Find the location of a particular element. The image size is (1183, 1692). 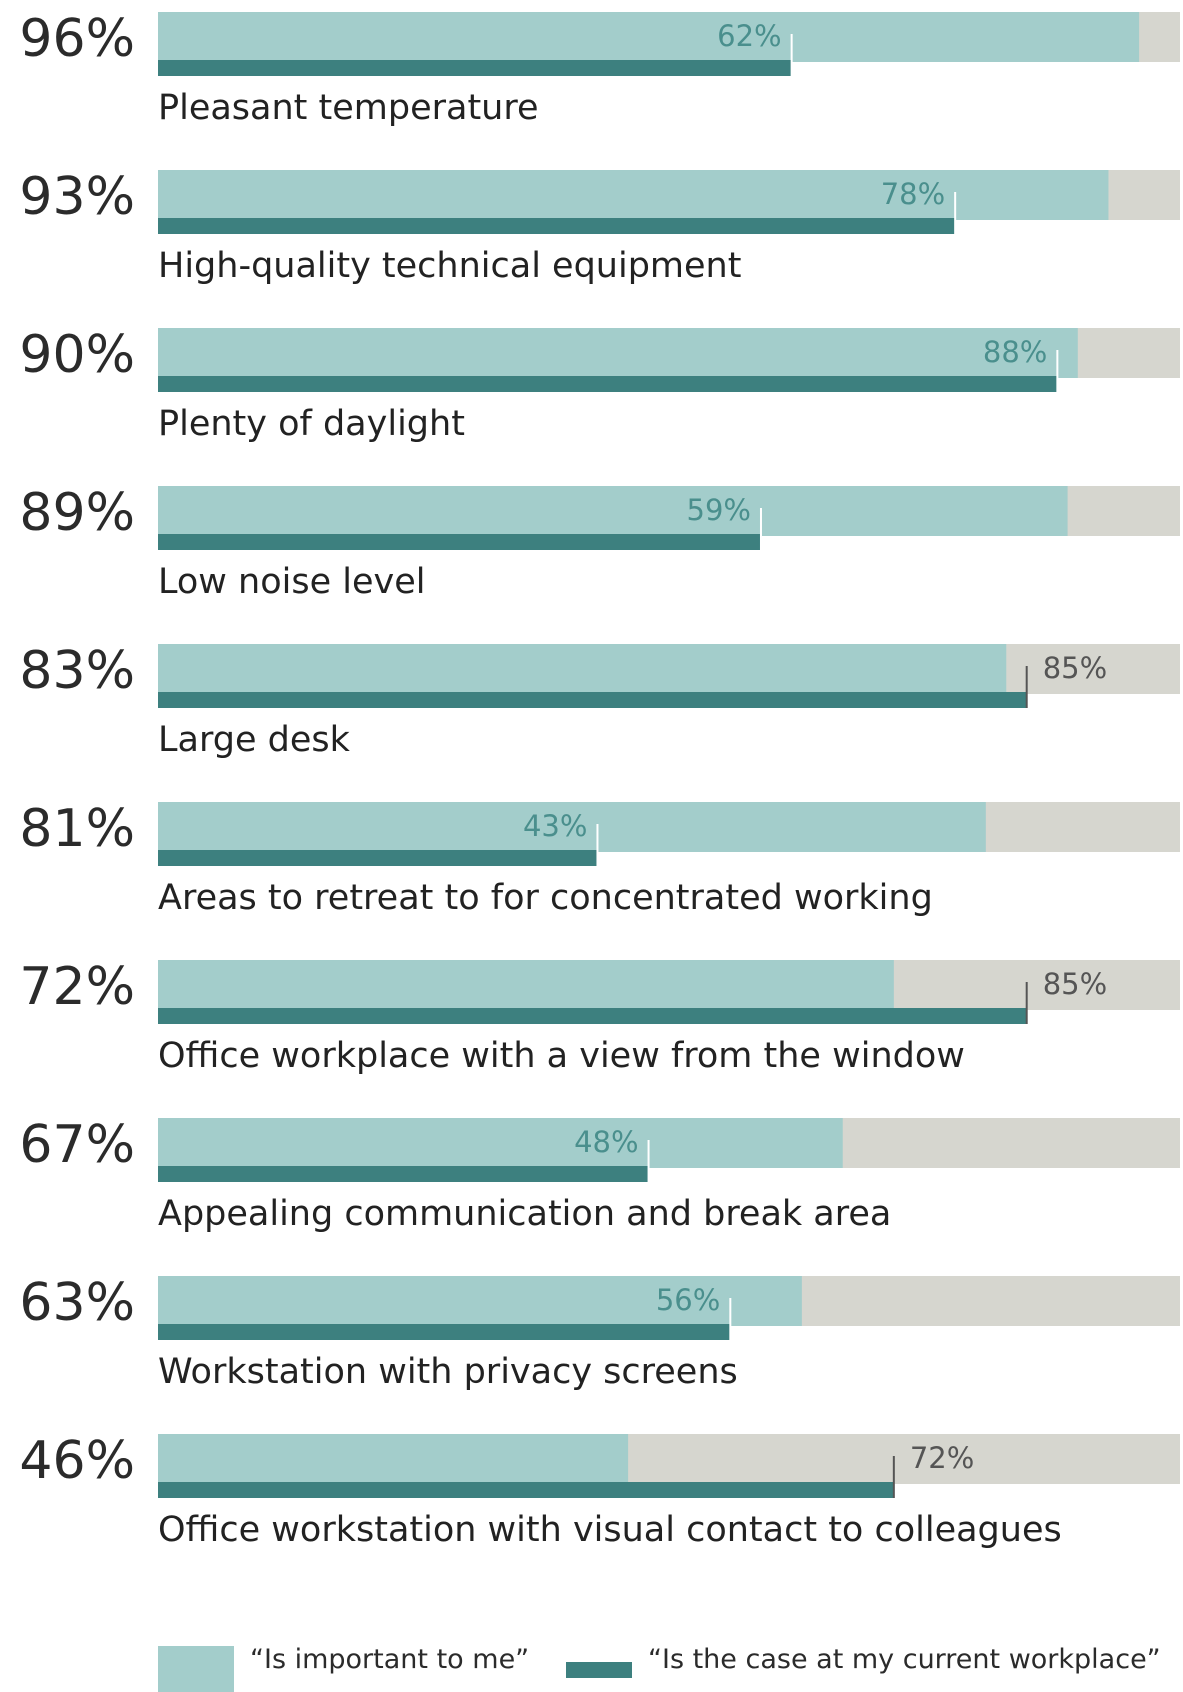

importance-percent: 96% is located at coordinates (77, 39).